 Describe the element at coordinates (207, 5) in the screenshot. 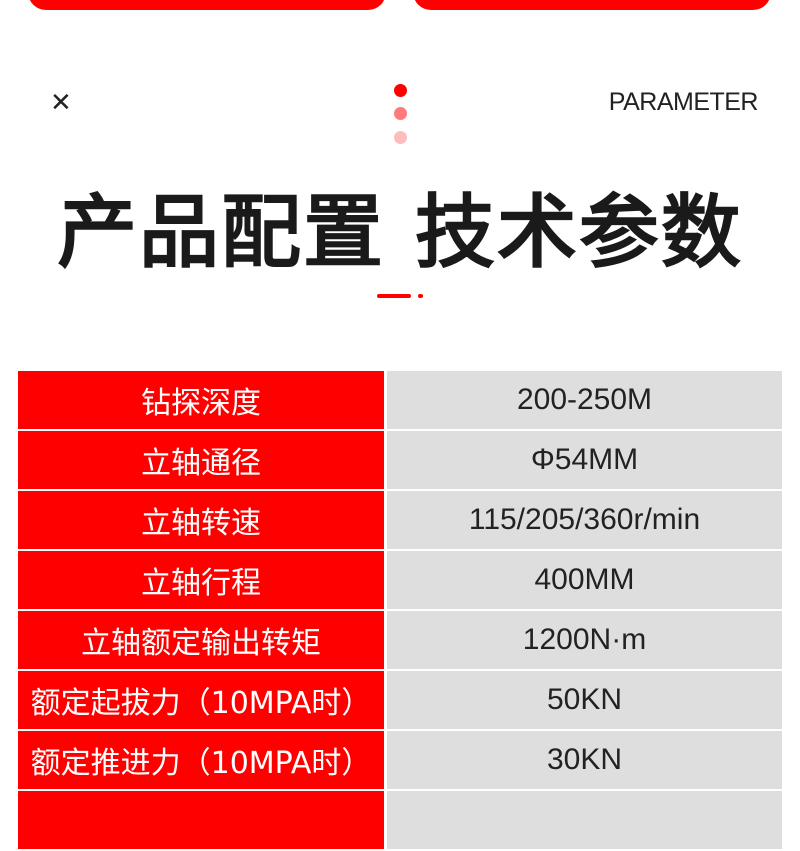

I see `top-tab-left` at that location.